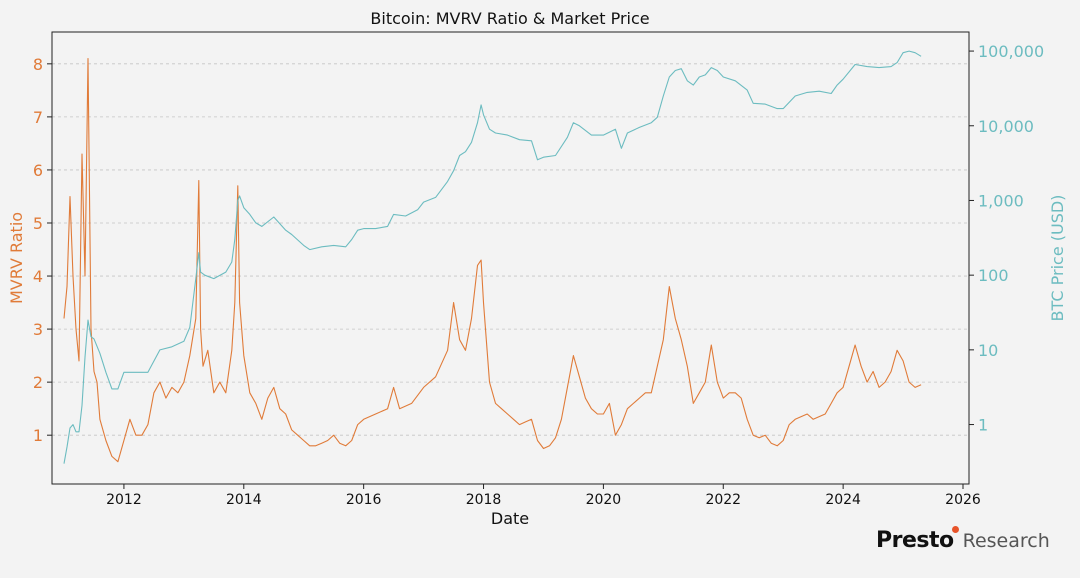  I want to click on x-tick-label-2014: 2014, so click(244, 500).